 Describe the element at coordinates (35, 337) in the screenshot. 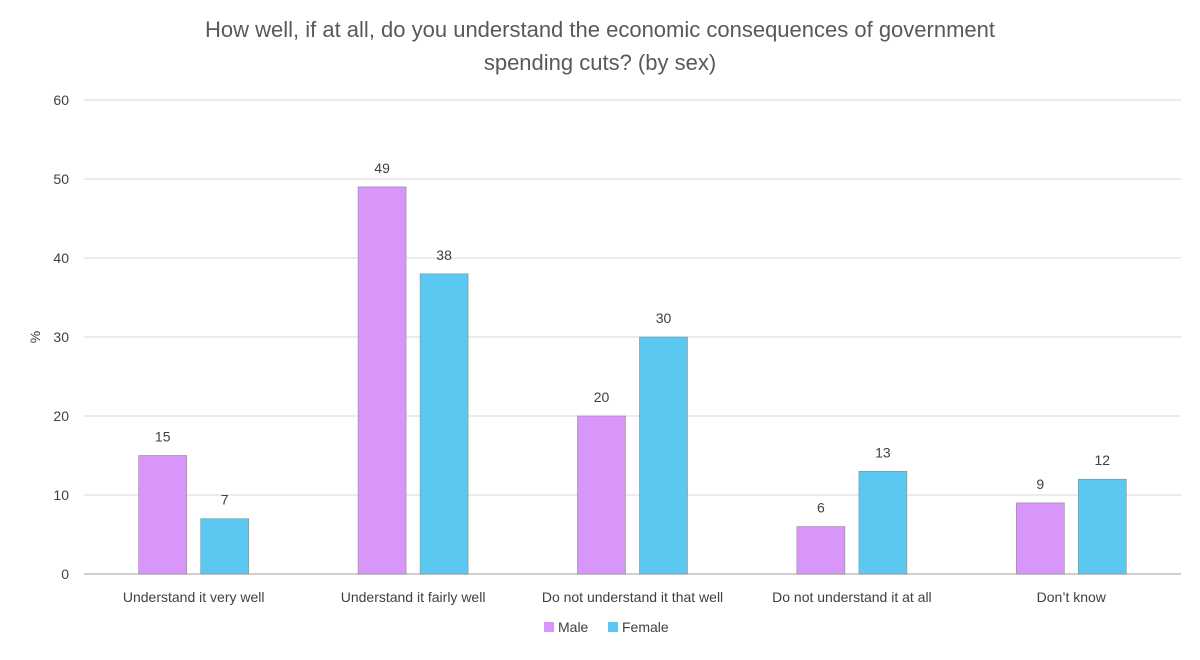

I see `y-axis-label: %` at that location.